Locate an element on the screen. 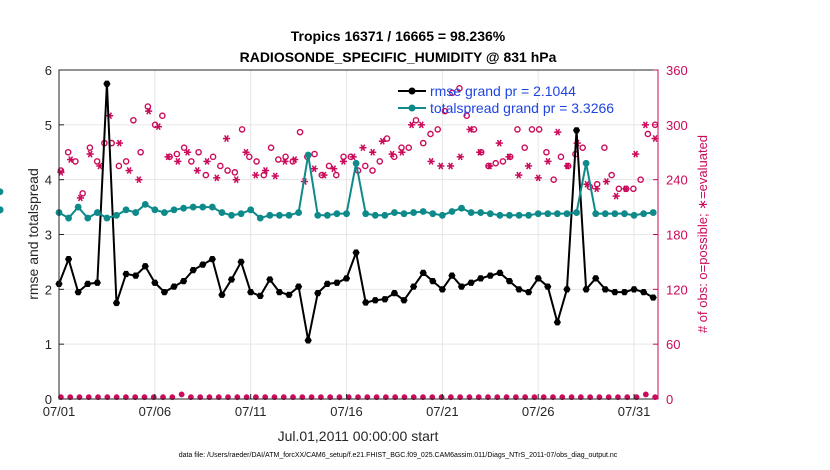  y-tick-label: 6 is located at coordinates (48, 70).